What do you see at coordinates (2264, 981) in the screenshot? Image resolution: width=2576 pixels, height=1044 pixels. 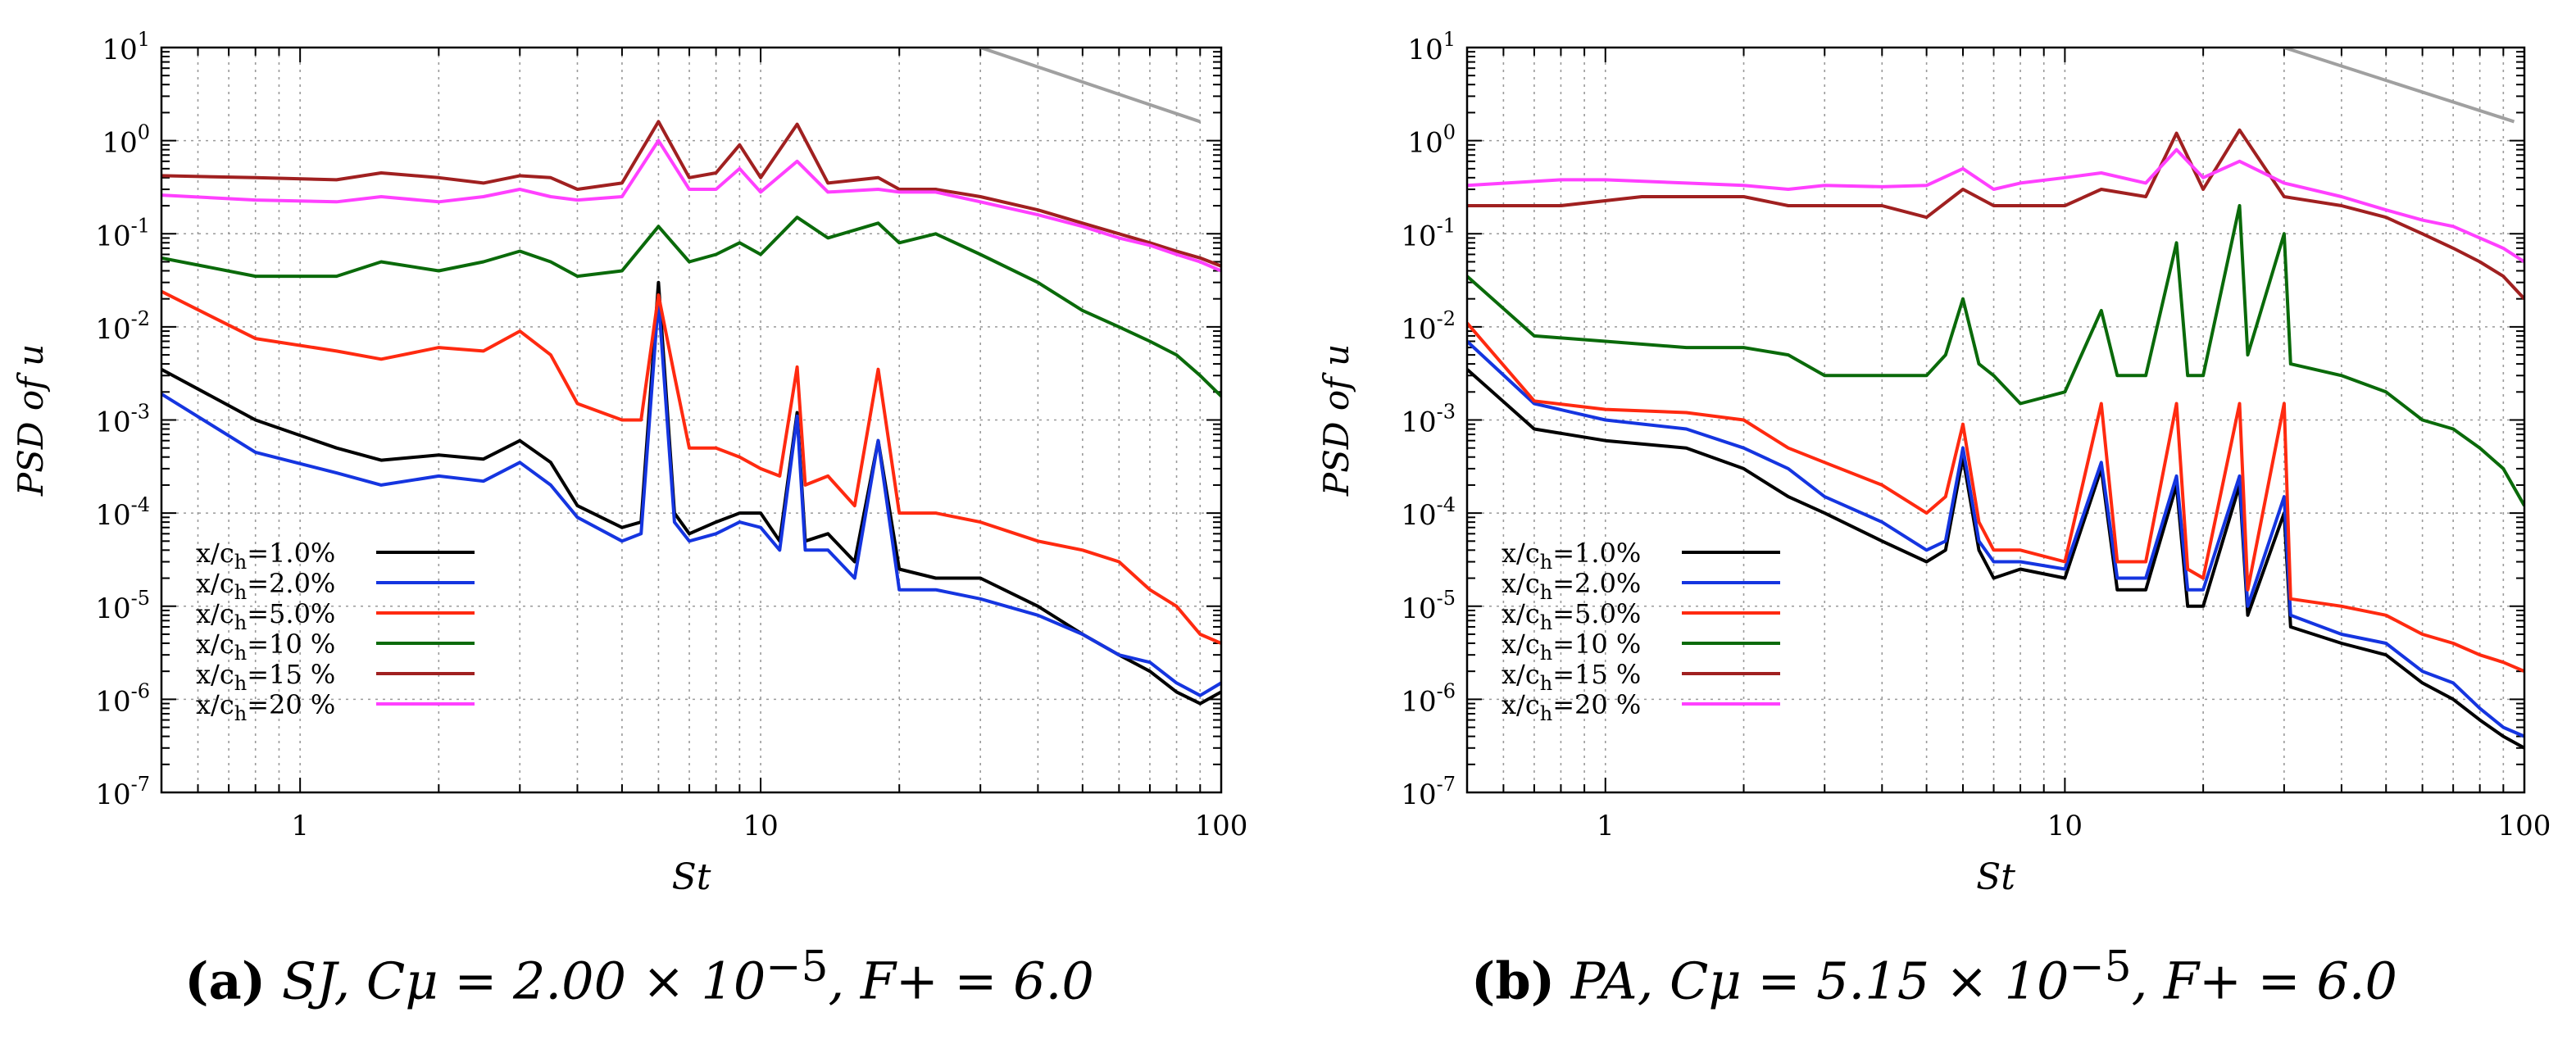 I see `caption-b-tail: , F+ = 6.0` at bounding box center [2264, 981].